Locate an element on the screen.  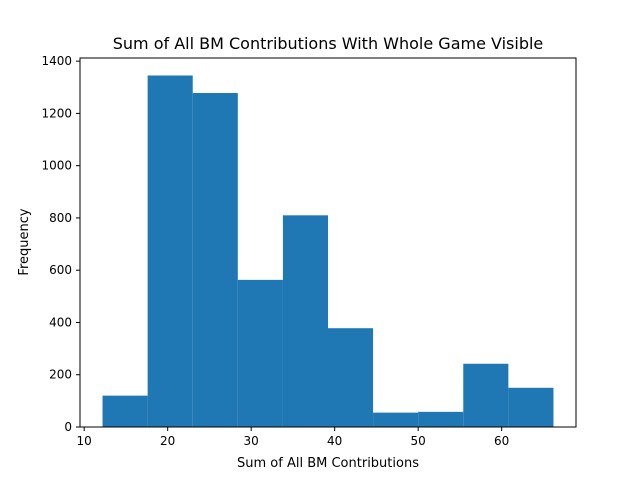
x-axis-label: Sum of All BM Contributions is located at coordinates (328, 463).